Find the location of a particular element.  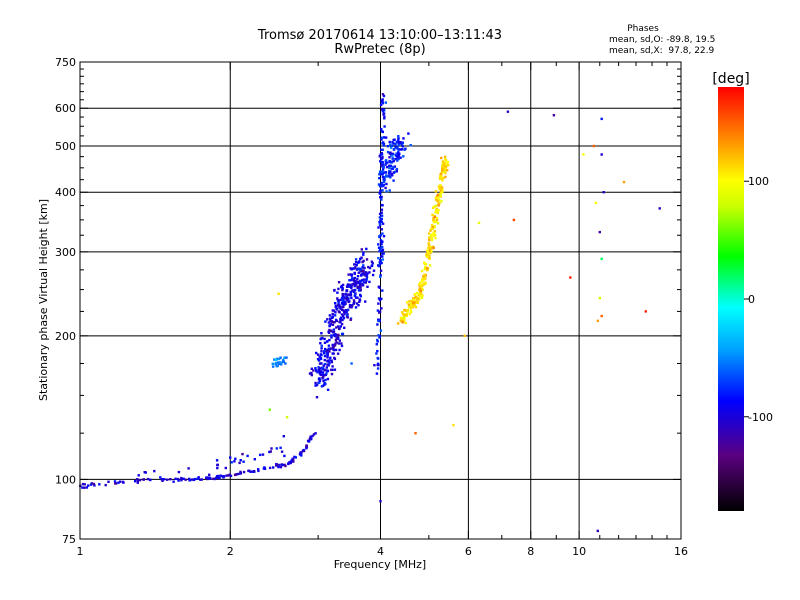

y-tick-label: 500 is located at coordinates (65, 146).